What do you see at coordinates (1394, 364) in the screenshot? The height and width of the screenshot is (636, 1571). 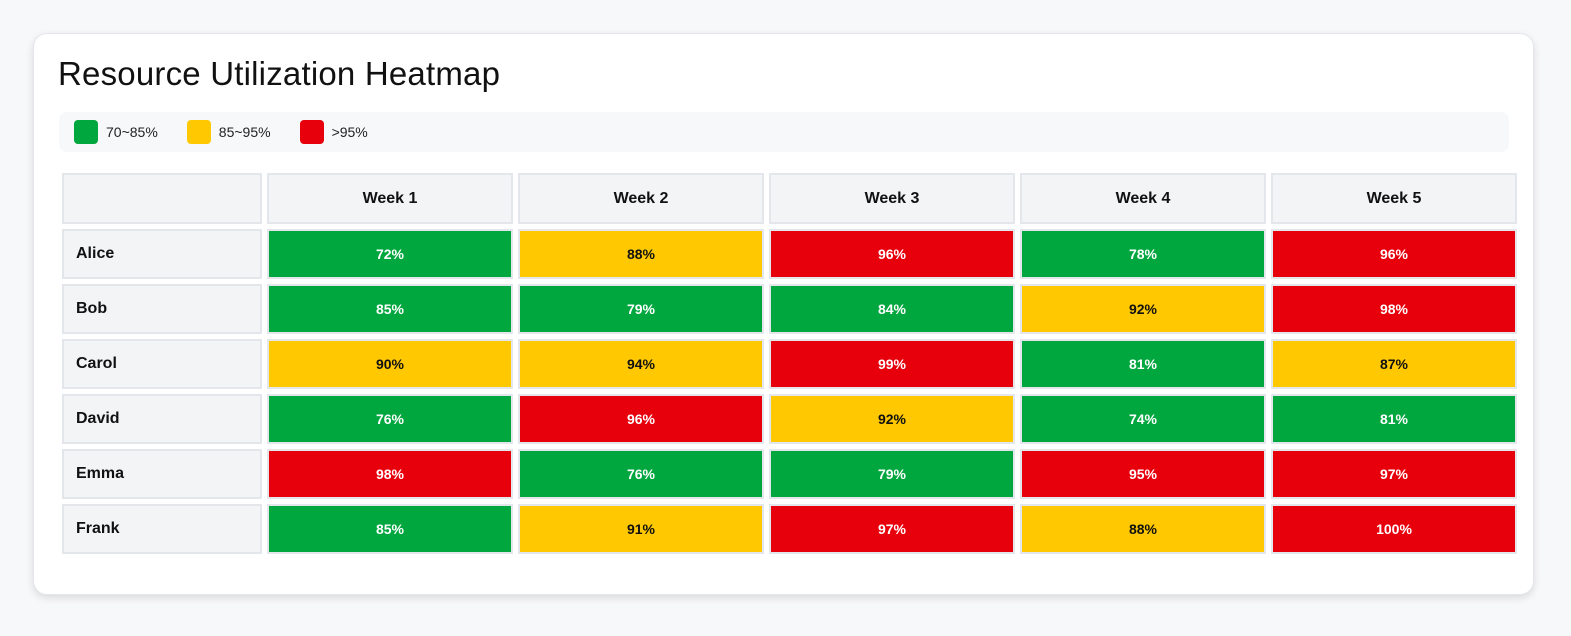 I see `heatmap-cell: 87%` at bounding box center [1394, 364].